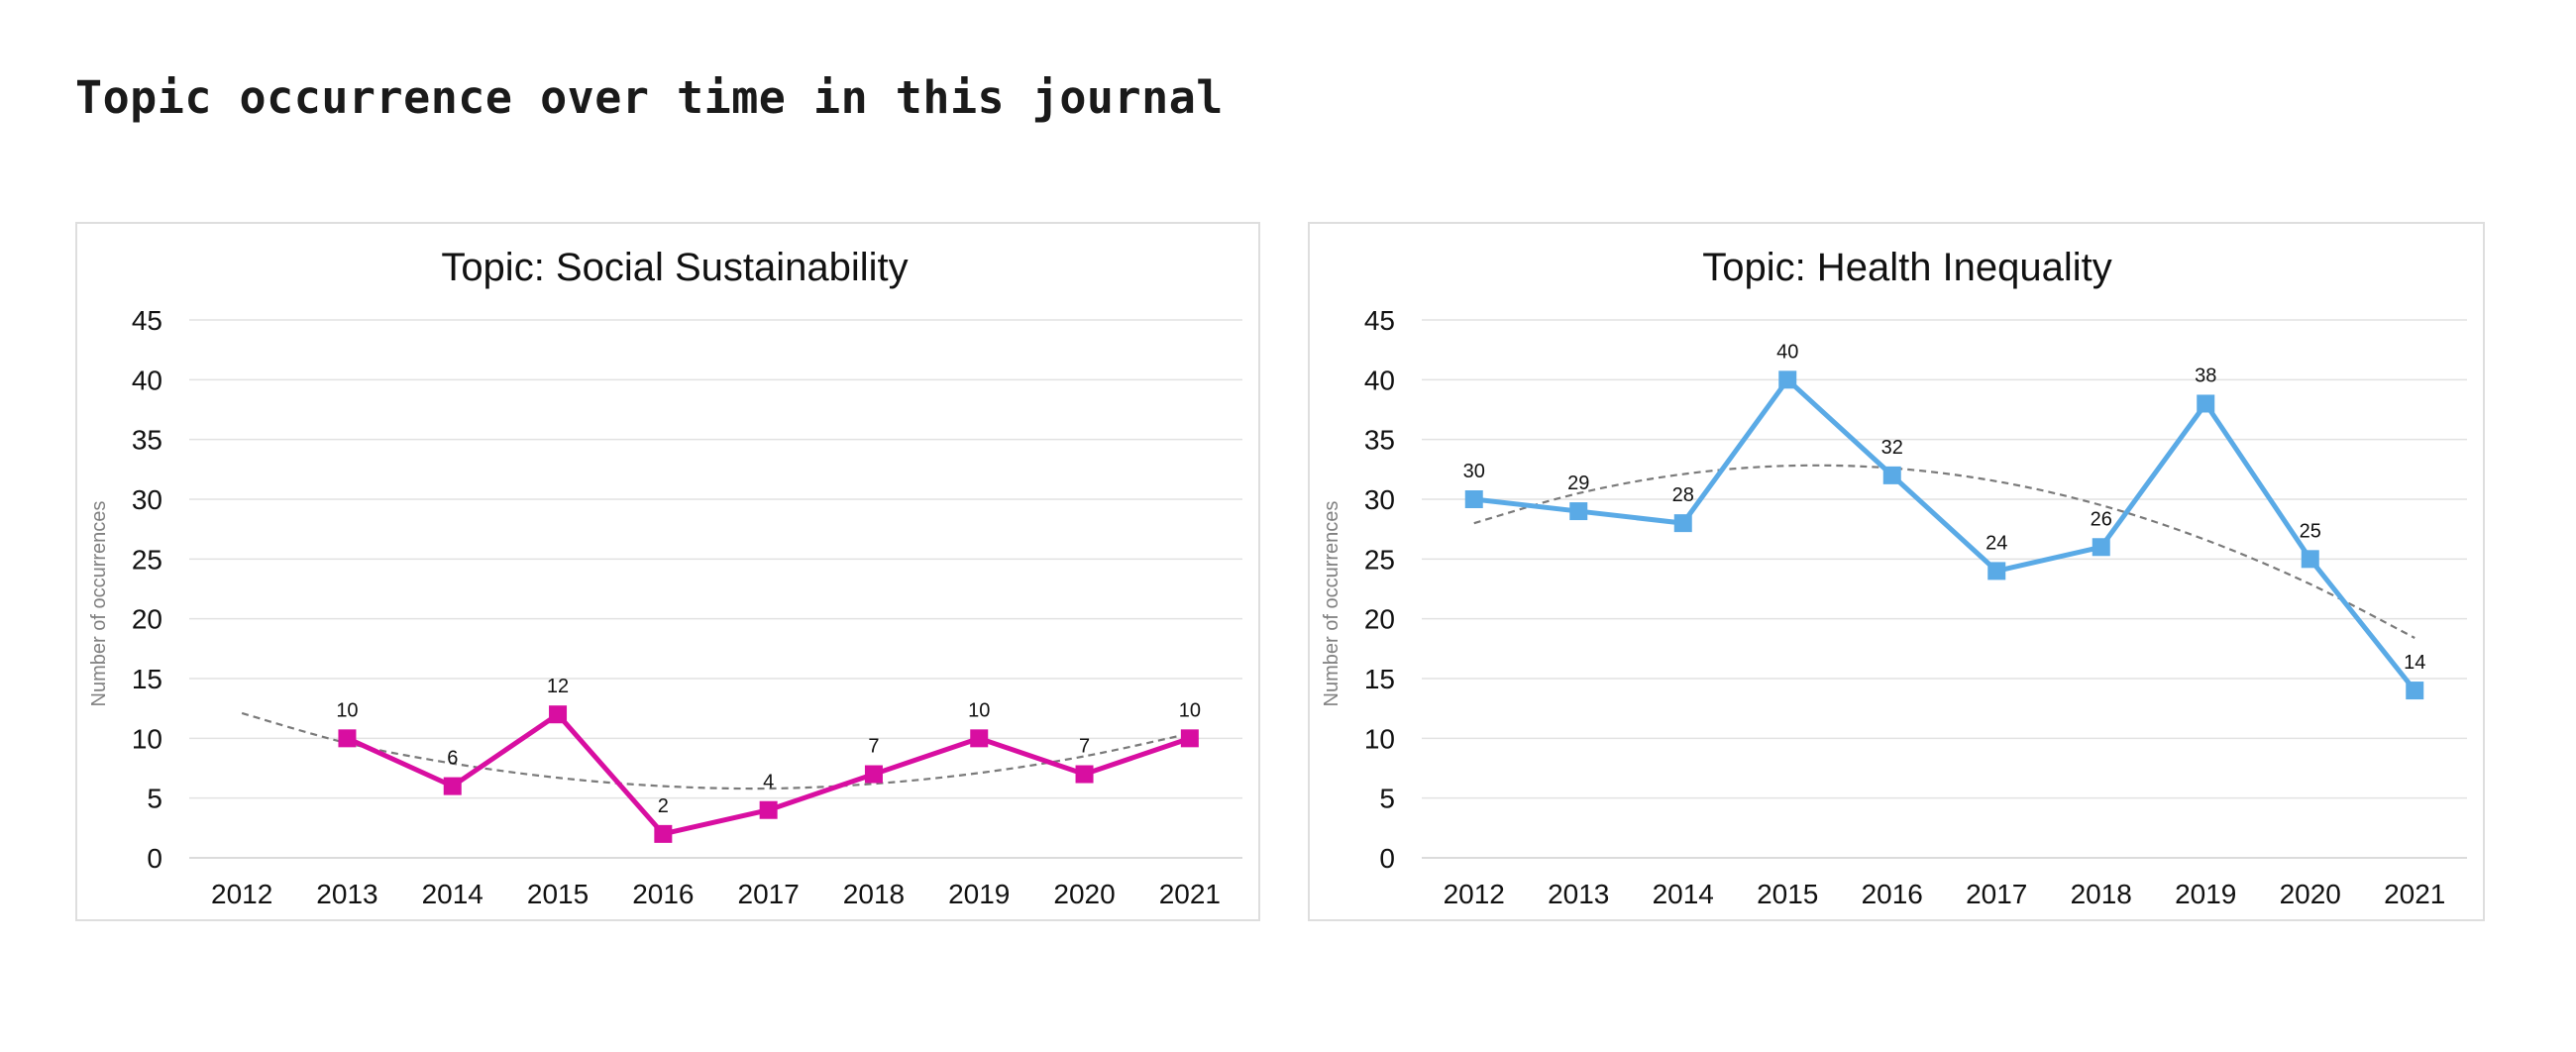  Describe the element at coordinates (1787, 352) in the screenshot. I see `data-label: 40` at that location.